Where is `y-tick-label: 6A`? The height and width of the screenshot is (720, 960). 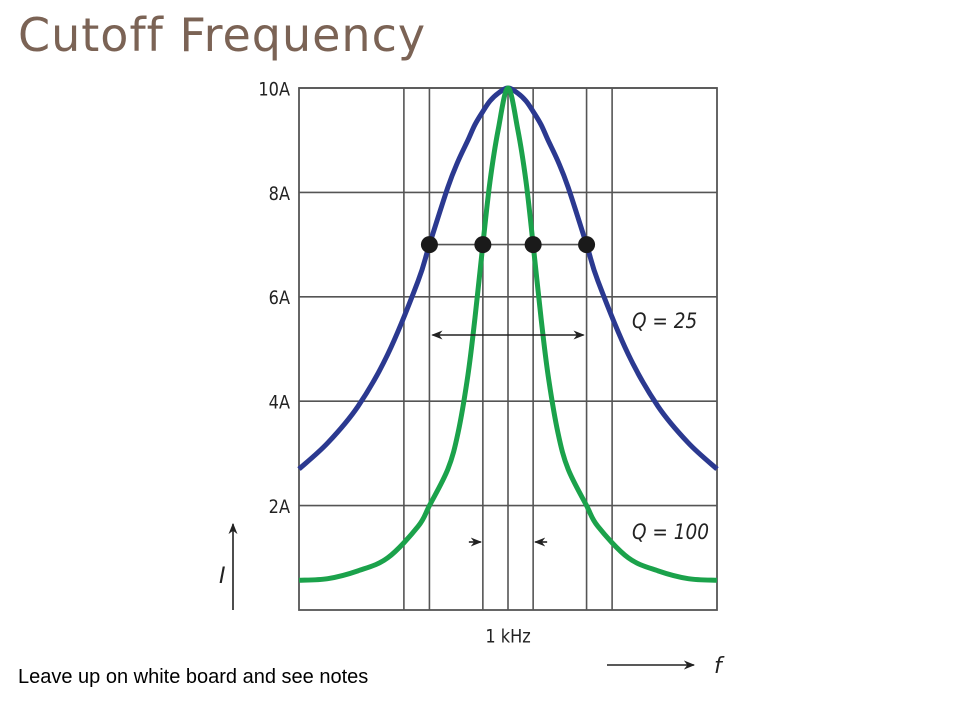
y-tick-label: 6A is located at coordinates (279, 299).